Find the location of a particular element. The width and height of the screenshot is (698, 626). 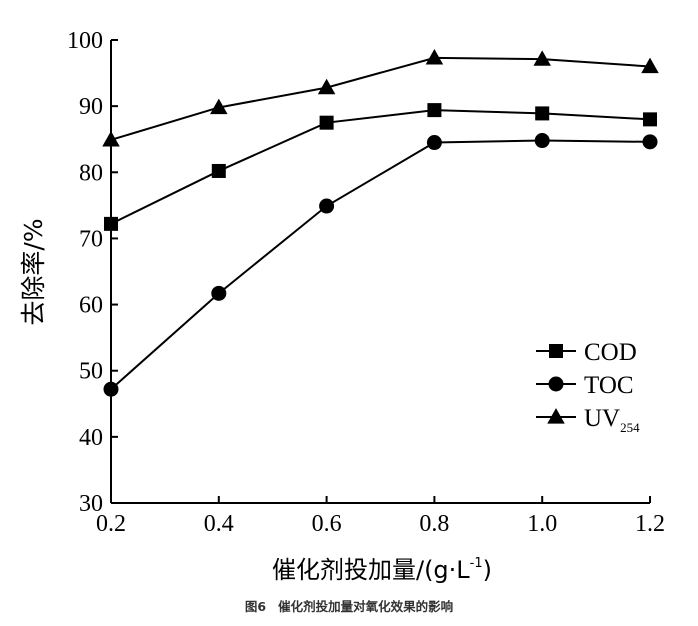

x-tick-label: 1.2 is located at coordinates (650, 524).